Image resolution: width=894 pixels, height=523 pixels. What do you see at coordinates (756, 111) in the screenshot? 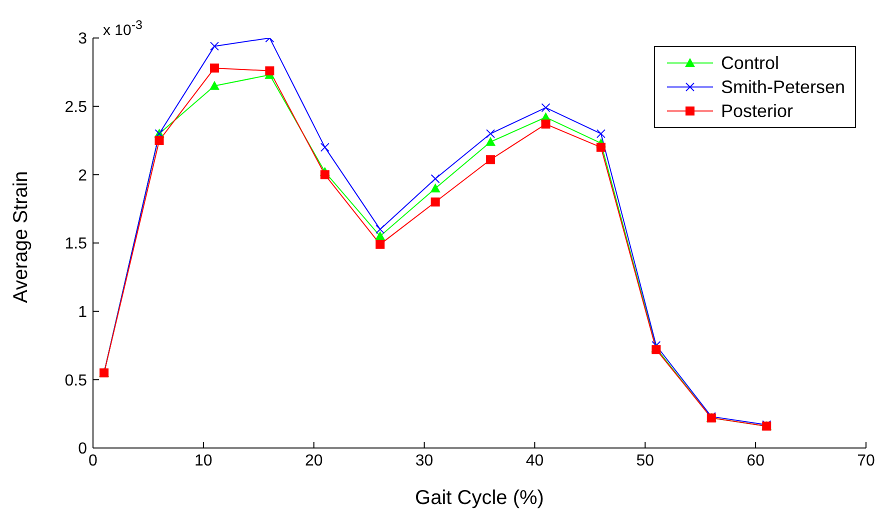
I see `legend-label: Posterior` at bounding box center [756, 111].